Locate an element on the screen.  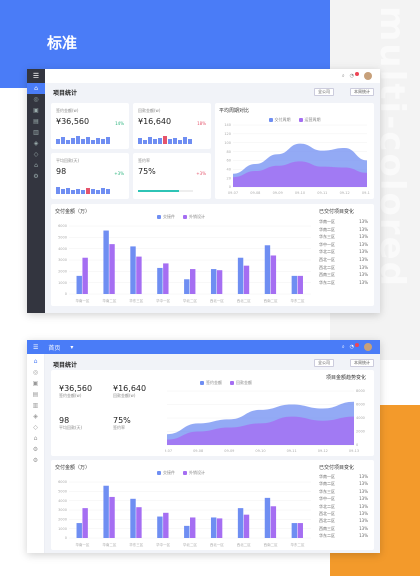
stat-value: 98 is located at coordinates (61, 171).